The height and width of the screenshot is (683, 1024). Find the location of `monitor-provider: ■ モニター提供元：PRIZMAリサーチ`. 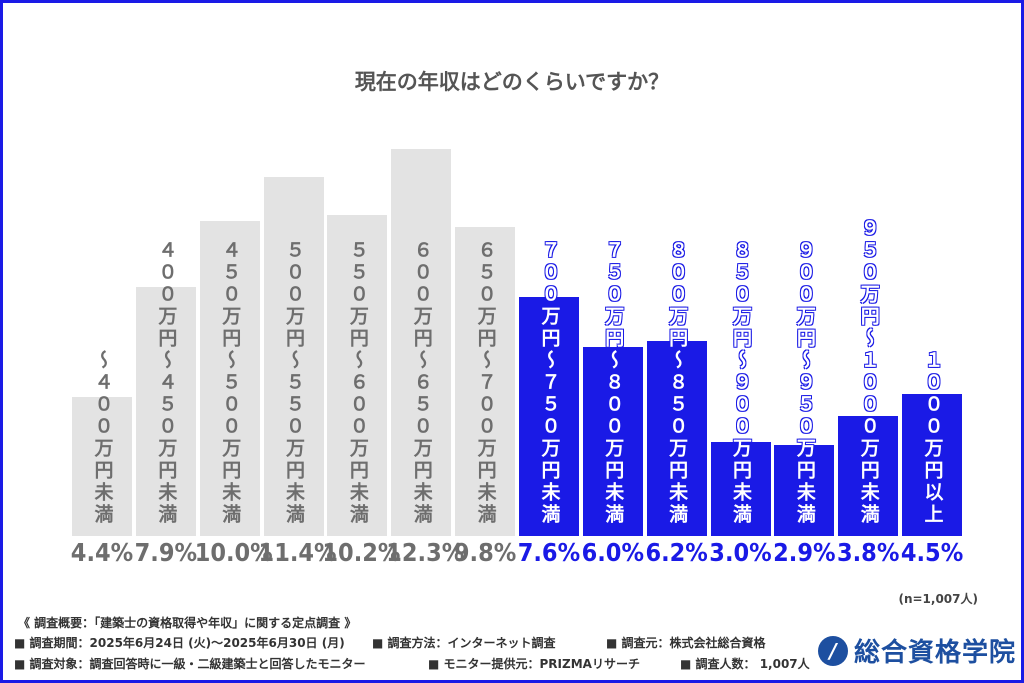

monitor-provider: ■ モニター提供元：PRIZMAリサーチ is located at coordinates (534, 664).